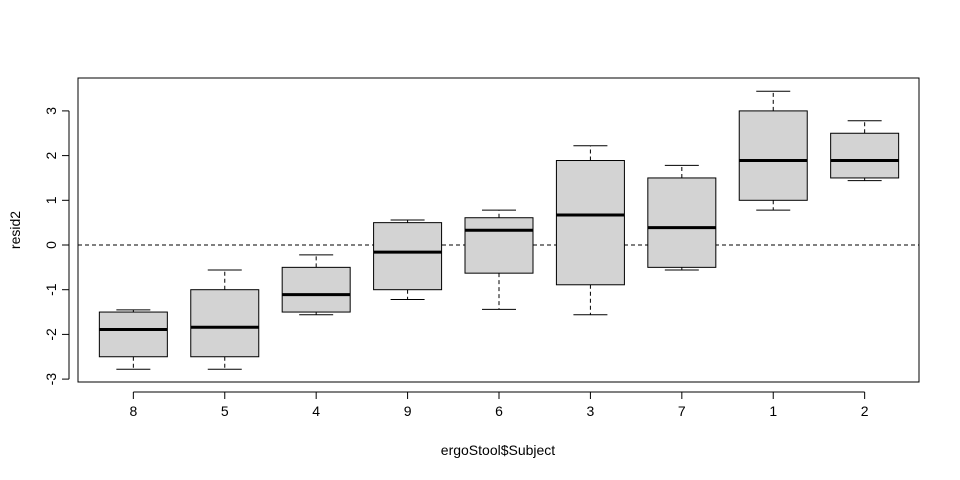 The width and height of the screenshot is (960, 480). What do you see at coordinates (773, 411) in the screenshot?
I see `x-tick-label: 1` at bounding box center [773, 411].